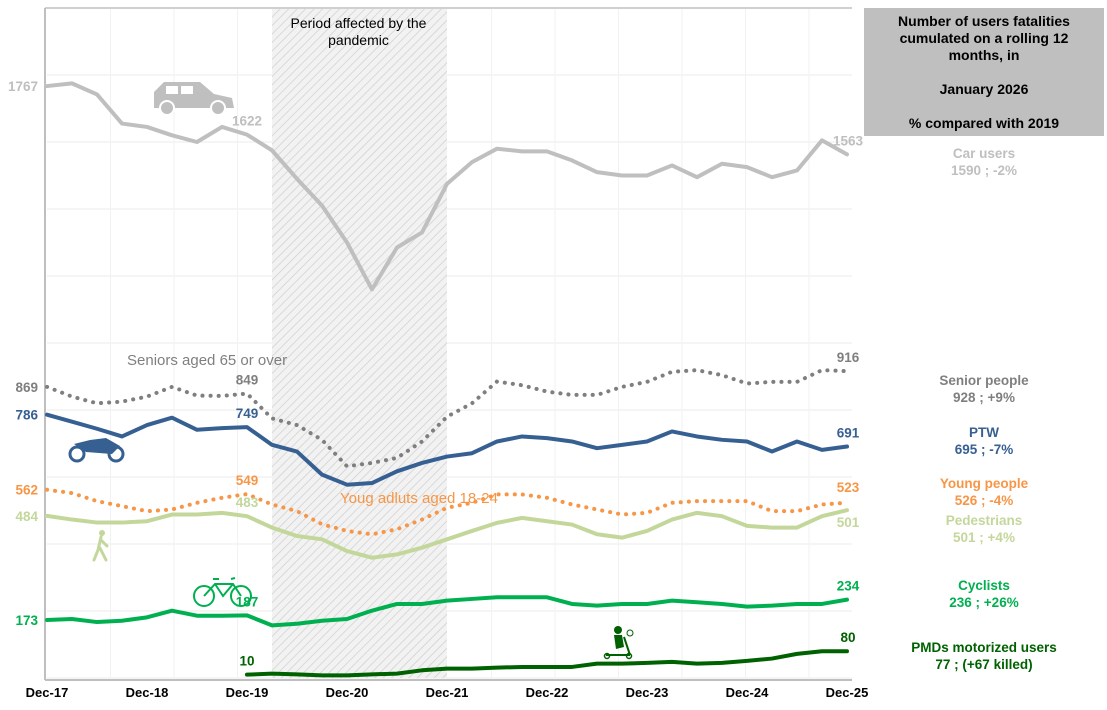 This screenshot has height=710, width=1107. I want to click on series-line-ptw, so click(447, 449).